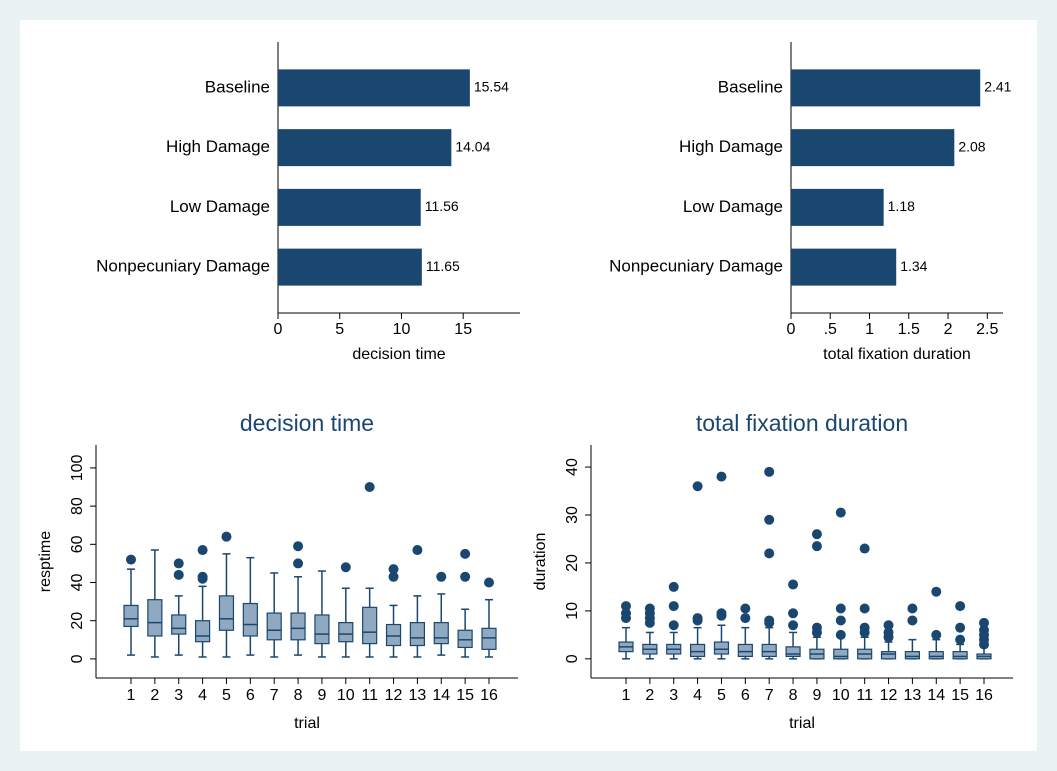 This screenshot has height=771, width=1057. Describe the element at coordinates (202, 695) in the screenshot. I see `x-tick-label: 4` at that location.